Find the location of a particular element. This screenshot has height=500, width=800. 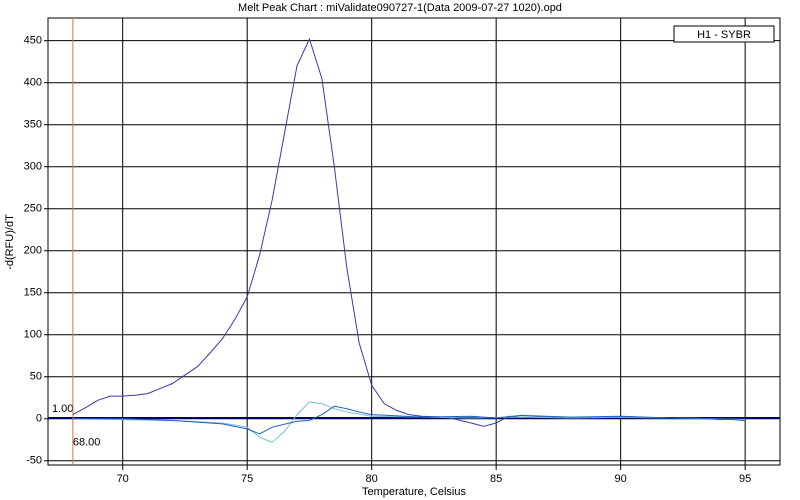

y-tick-label: 300 is located at coordinates (33, 167).